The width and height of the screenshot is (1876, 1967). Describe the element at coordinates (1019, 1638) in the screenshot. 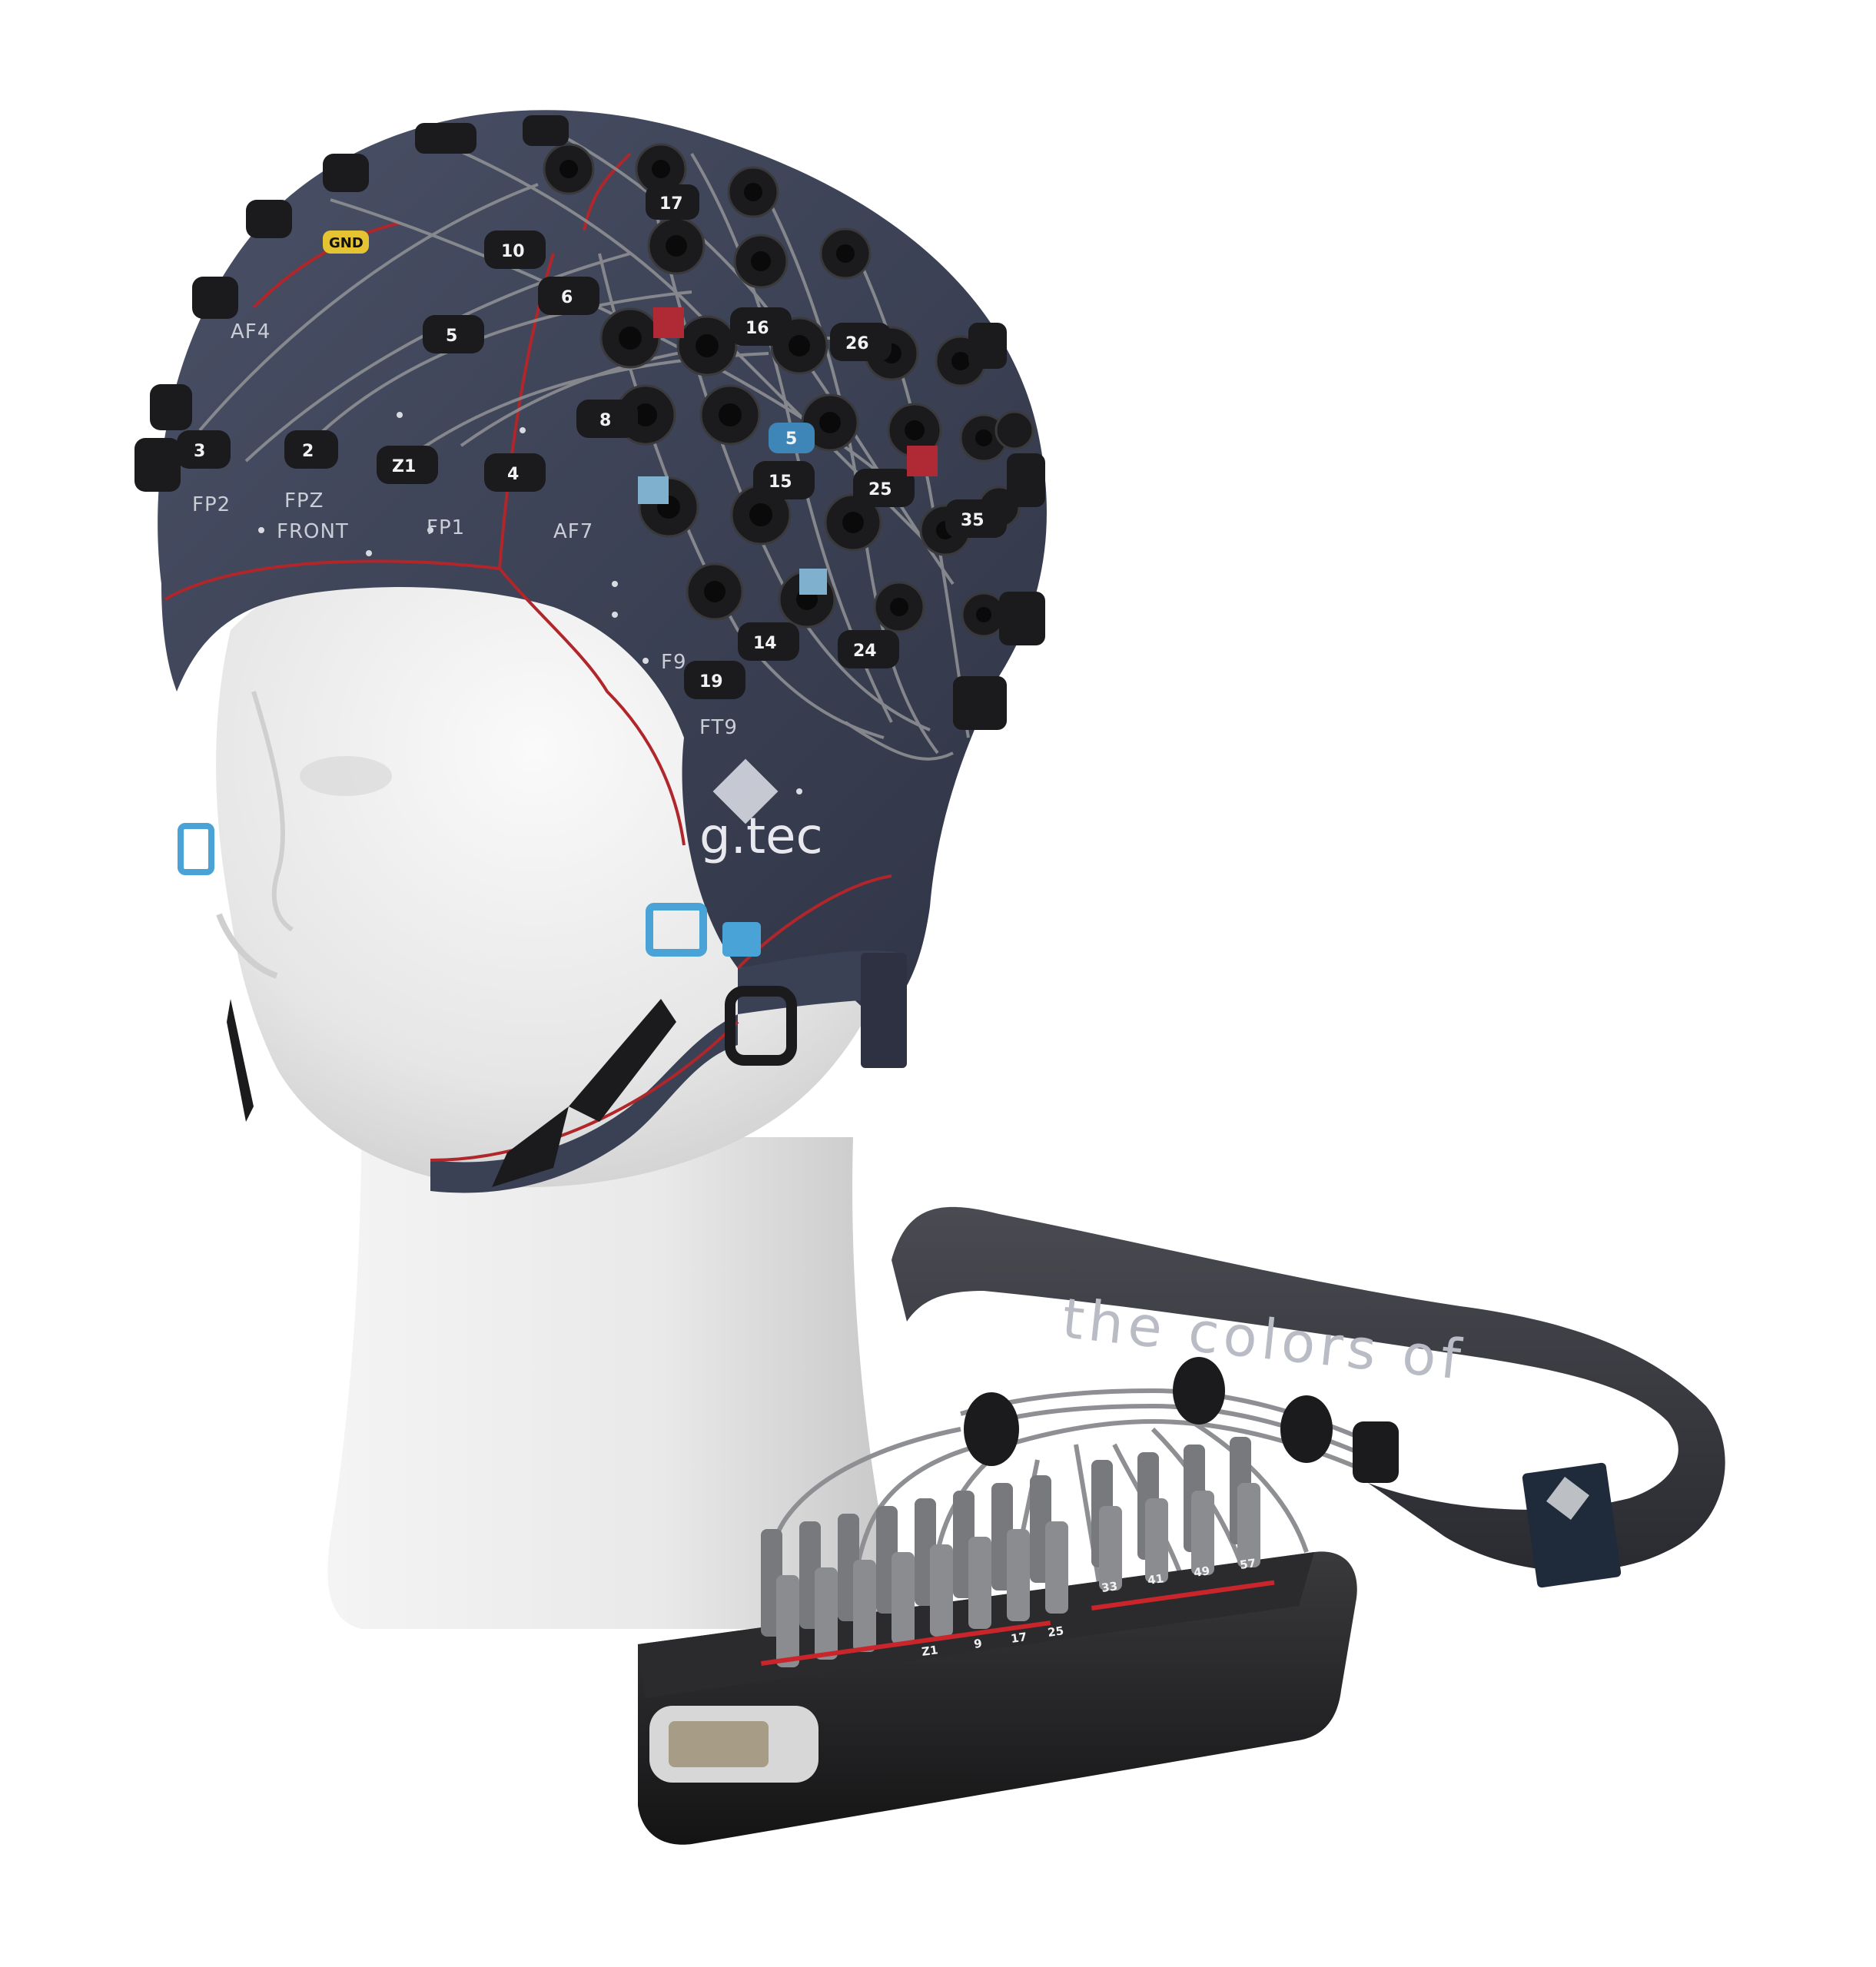

I see `channel-label: 17` at that location.